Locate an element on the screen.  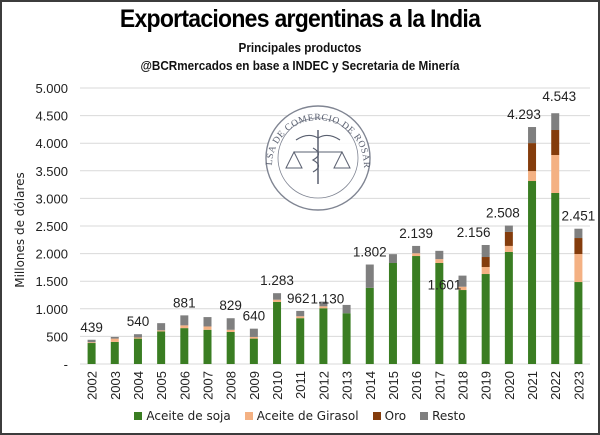
x-tick-label: 2019 is located at coordinates (486, 385).